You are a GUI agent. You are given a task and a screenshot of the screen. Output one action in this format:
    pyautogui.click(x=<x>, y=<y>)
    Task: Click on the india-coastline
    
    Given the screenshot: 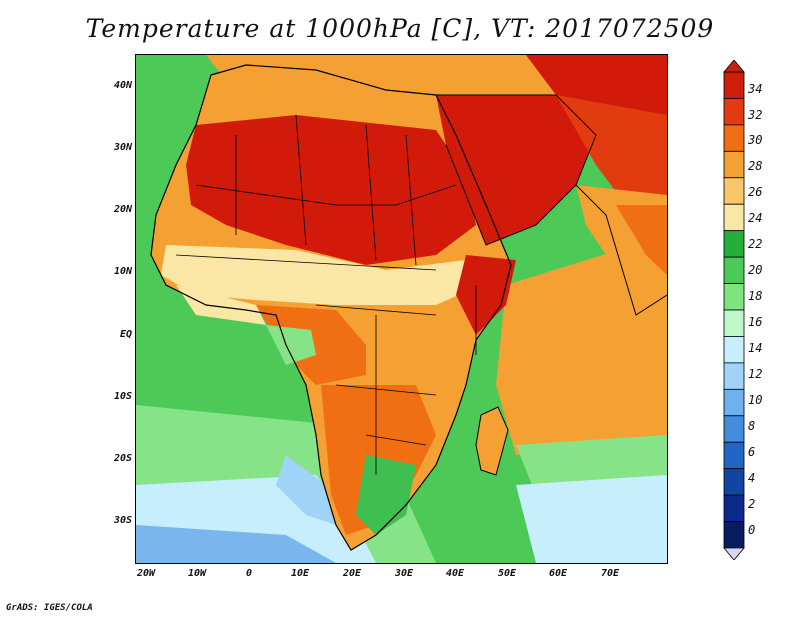 What is the action you would take?
    pyautogui.click(x=621, y=250)
    